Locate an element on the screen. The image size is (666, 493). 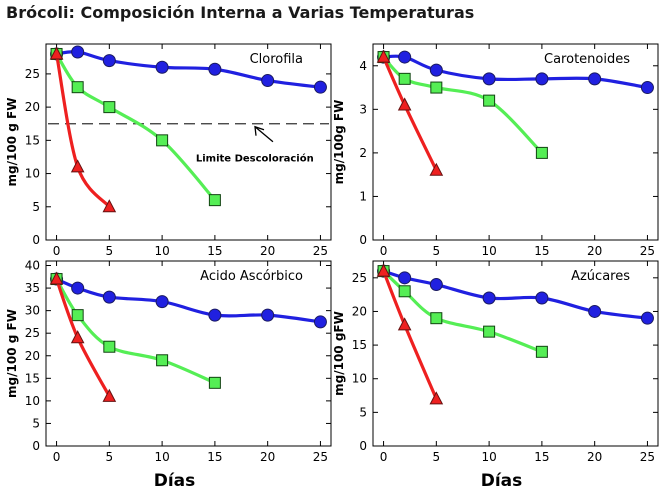
reference-line-label: Limite Descoloración is located at coordinates (255, 159).